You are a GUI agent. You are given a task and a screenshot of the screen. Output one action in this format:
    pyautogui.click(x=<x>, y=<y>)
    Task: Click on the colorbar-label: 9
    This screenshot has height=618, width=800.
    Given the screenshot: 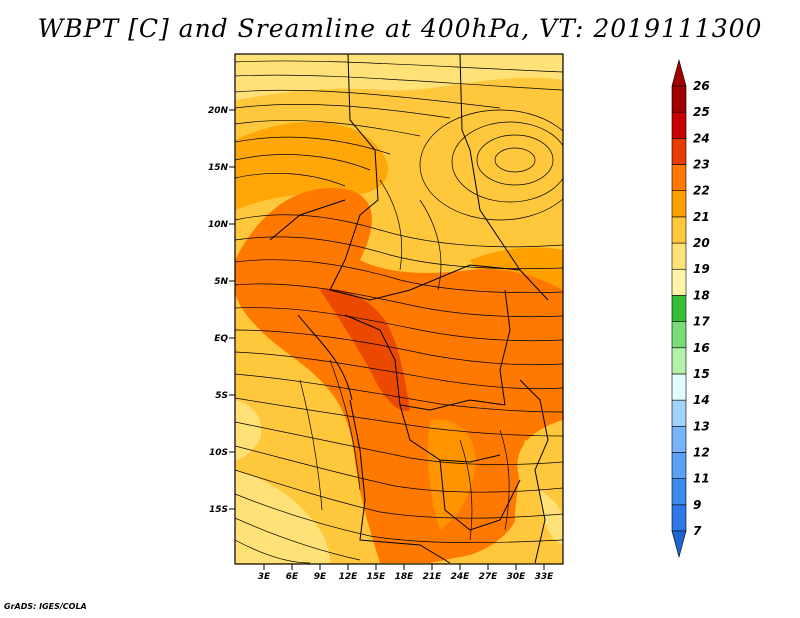 What is the action you would take?
    pyautogui.click(x=697, y=505)
    